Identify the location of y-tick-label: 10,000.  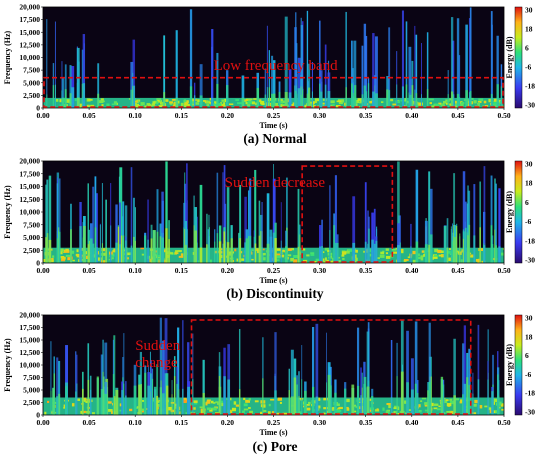
(29, 365).